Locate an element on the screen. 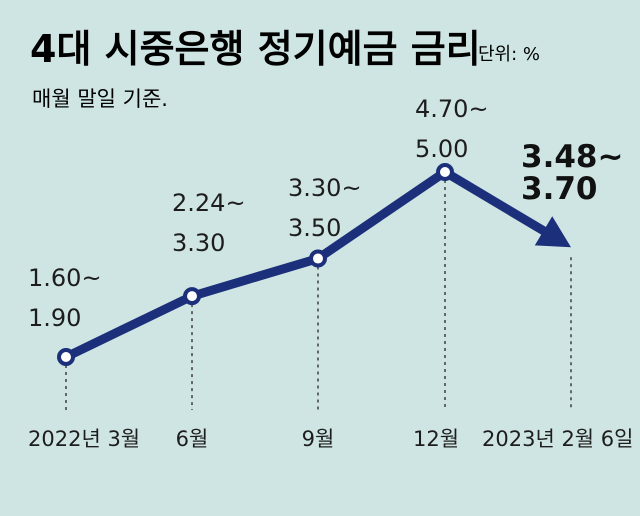 Image resolution: width=640 pixels, height=516 pixels. data-label-low: 2.24~ is located at coordinates (209, 203).